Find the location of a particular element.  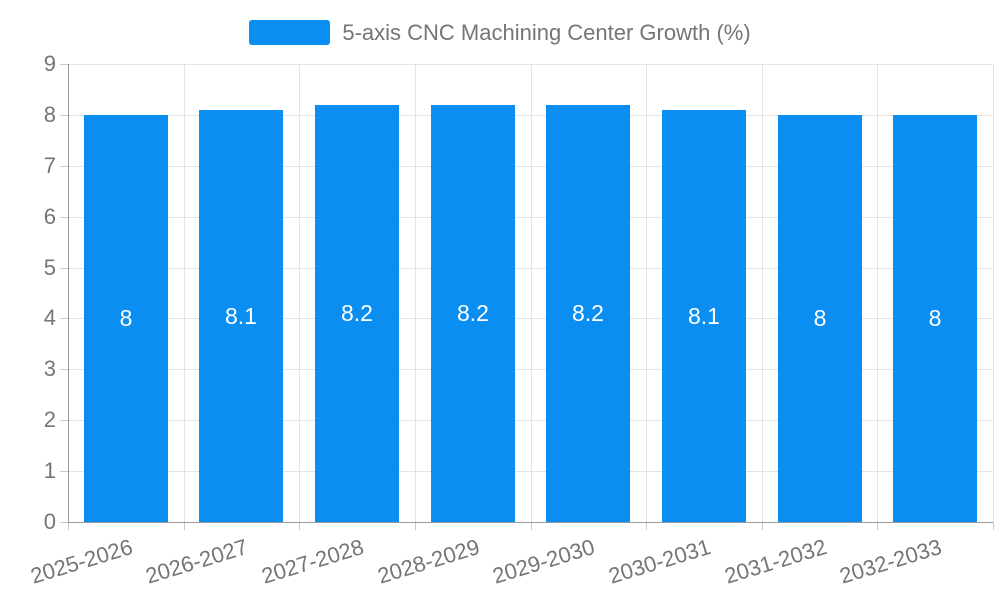

chart-legend: 5-axis CNC Machining Center Growth (%) is located at coordinates (500, 32).